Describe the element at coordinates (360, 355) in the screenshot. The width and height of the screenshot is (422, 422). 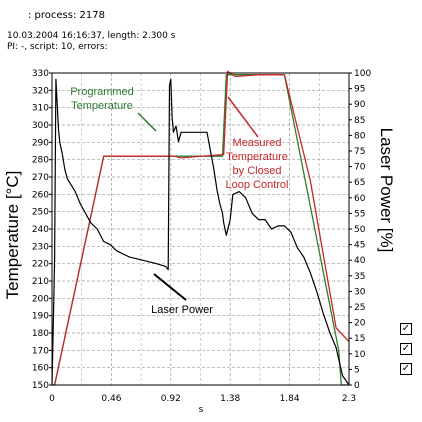
I see `y2-tick-label: 10` at that location.